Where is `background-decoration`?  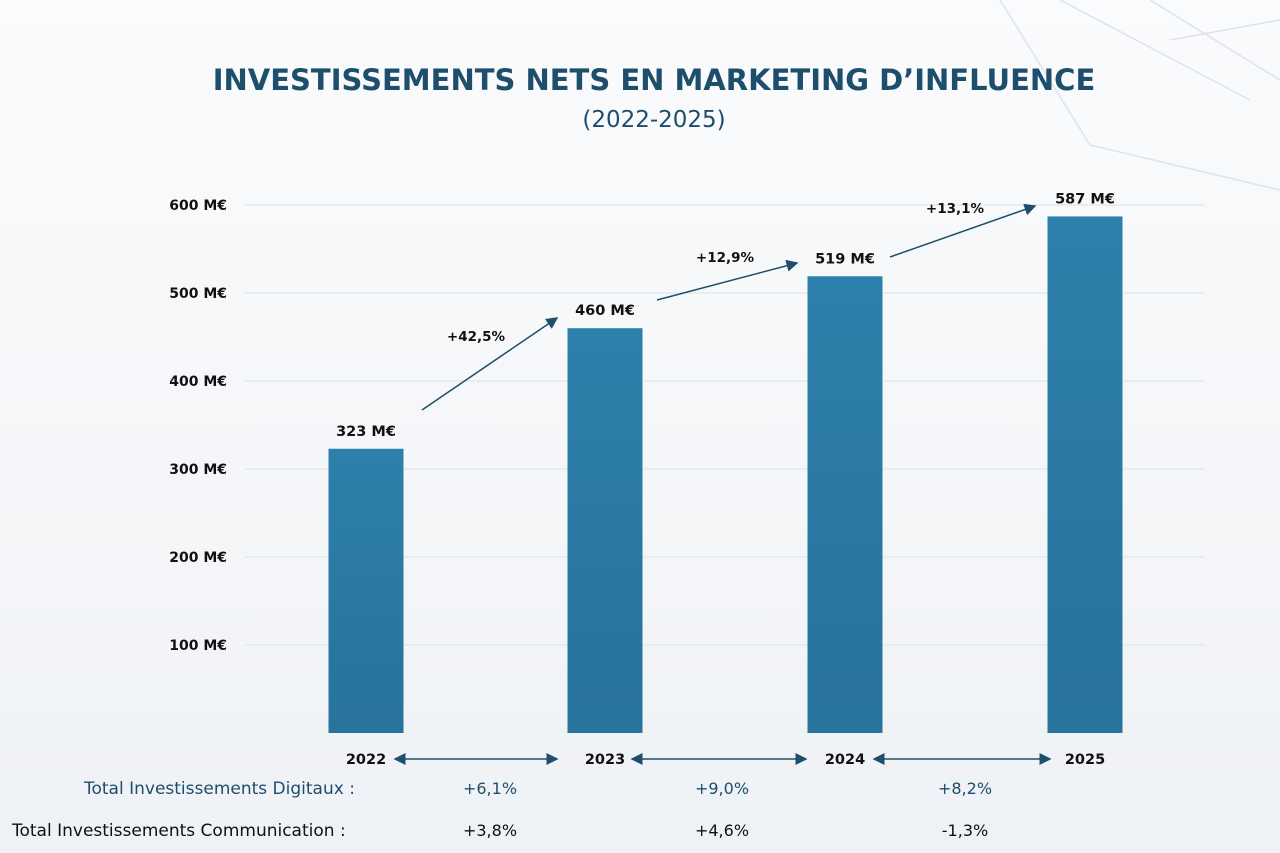 background-decoration is located at coordinates (1139, 95).